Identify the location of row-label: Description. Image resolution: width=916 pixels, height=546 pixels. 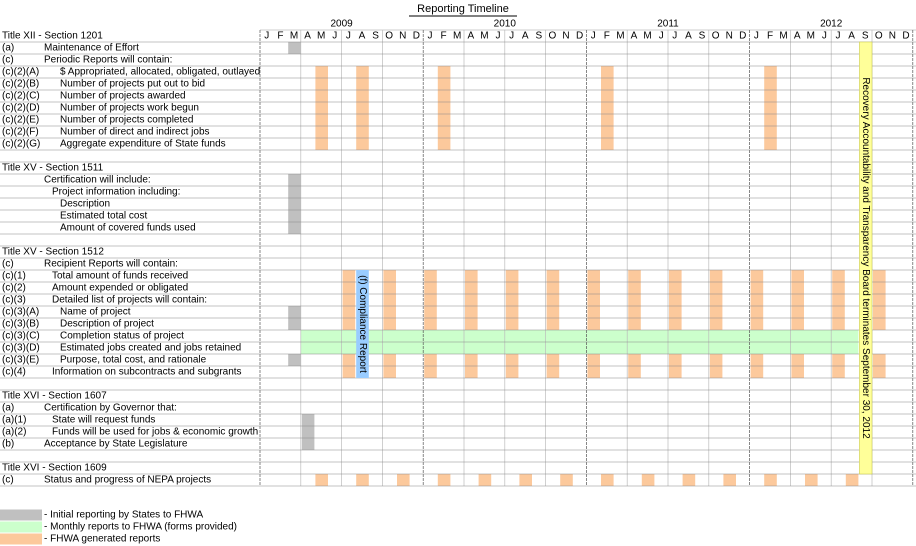
(85, 204).